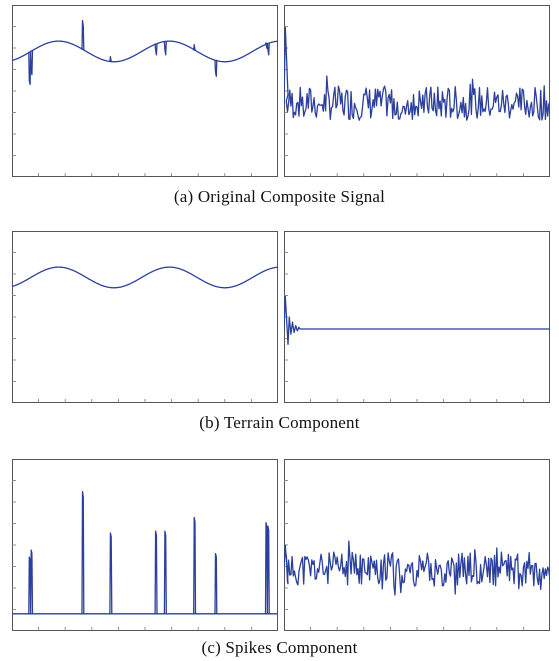 This screenshot has width=559, height=661. I want to click on plot-b-right, so click(417, 317).